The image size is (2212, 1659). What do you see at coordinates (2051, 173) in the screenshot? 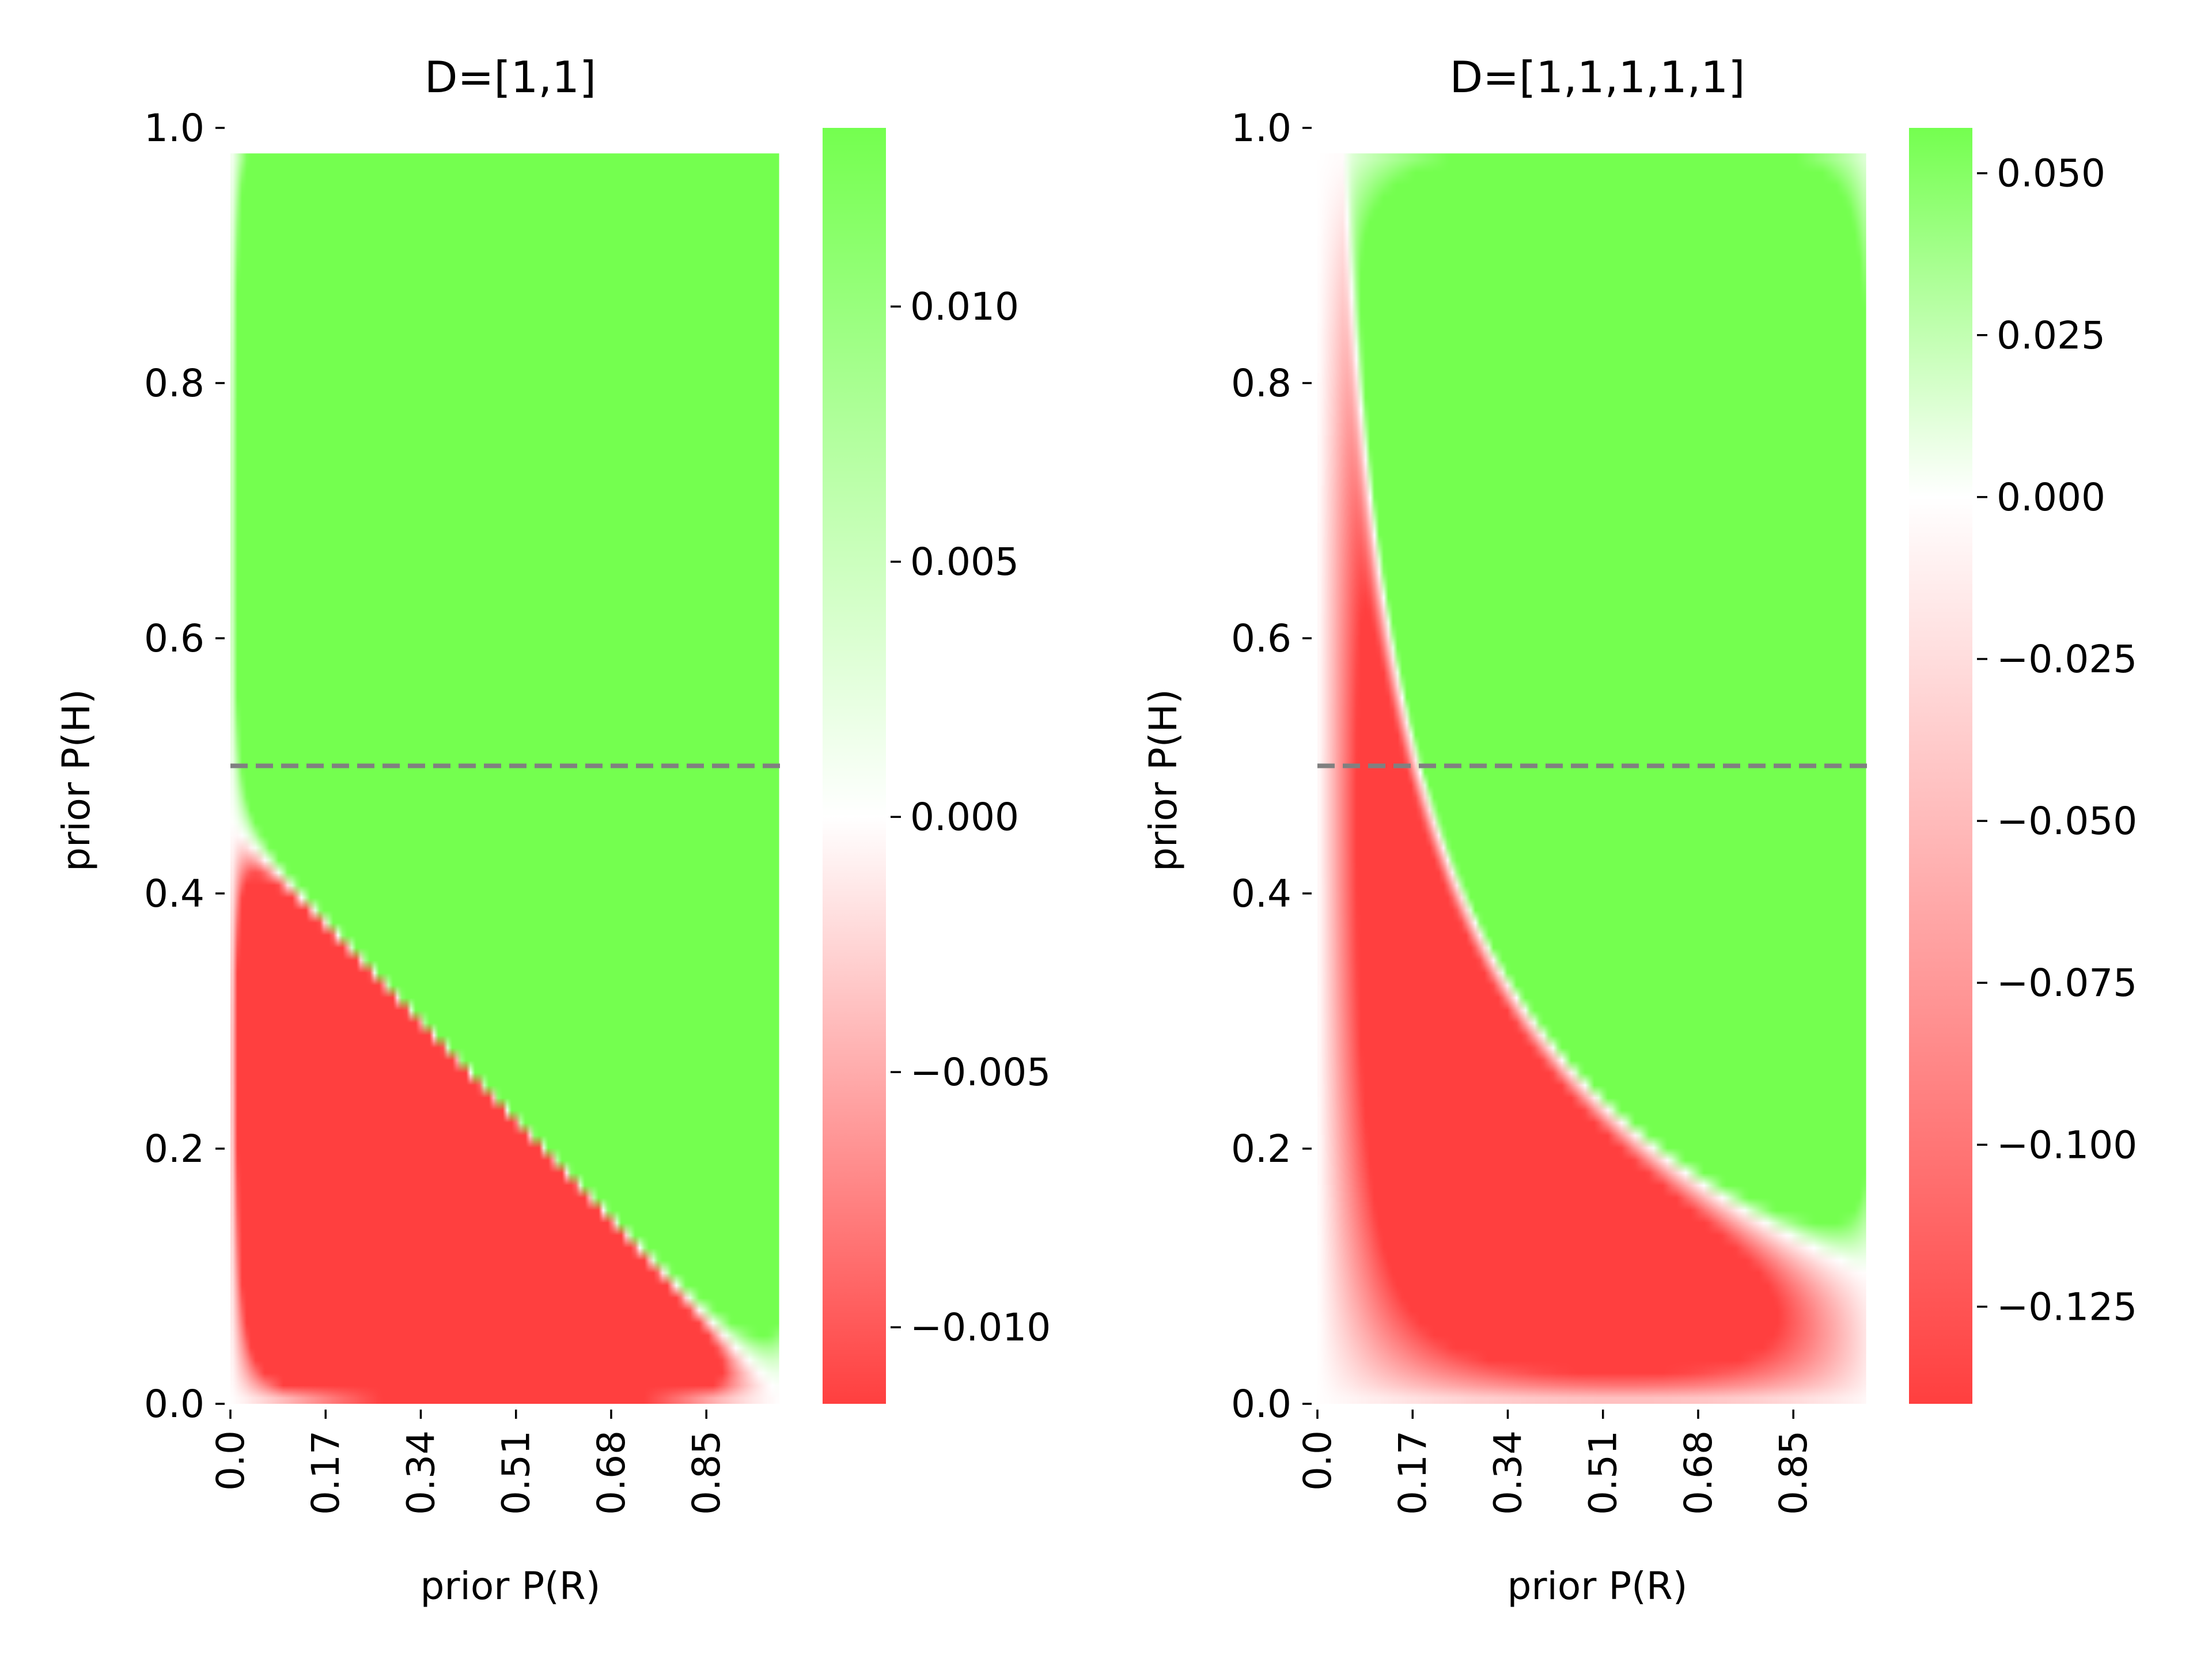
I see `colorbar-tick-label: 0.050` at bounding box center [2051, 173].